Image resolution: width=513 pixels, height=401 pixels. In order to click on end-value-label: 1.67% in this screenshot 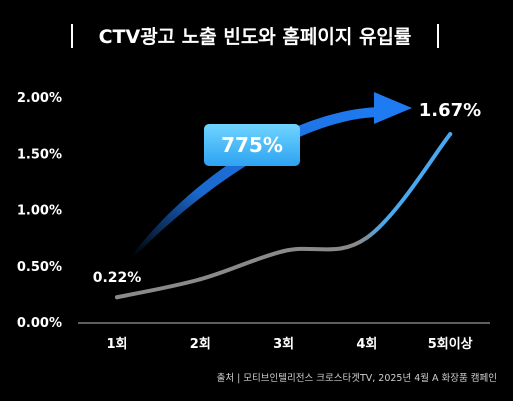, I will do `click(450, 110)`.